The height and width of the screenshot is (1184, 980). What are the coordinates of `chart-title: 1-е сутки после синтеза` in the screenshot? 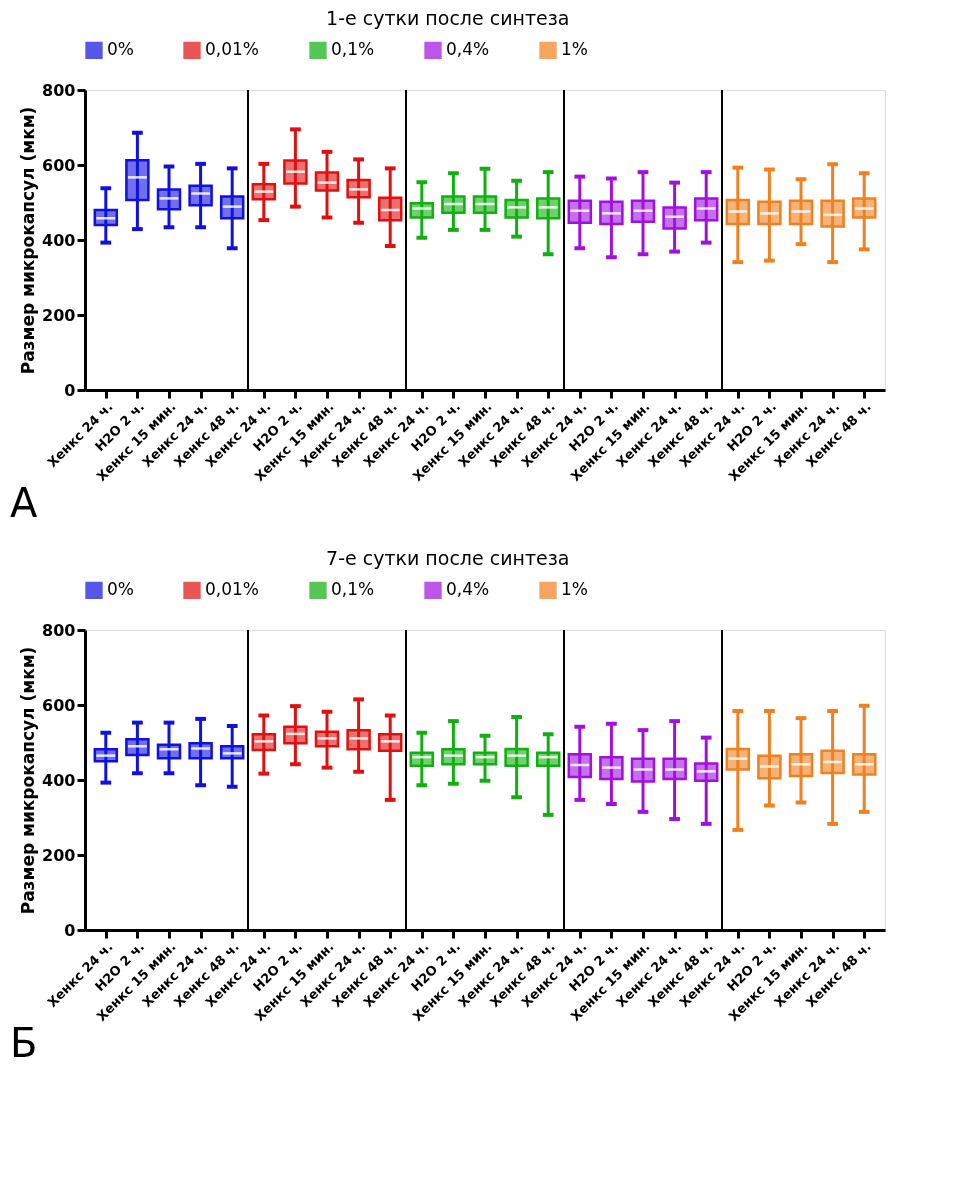 It's located at (448, 18).